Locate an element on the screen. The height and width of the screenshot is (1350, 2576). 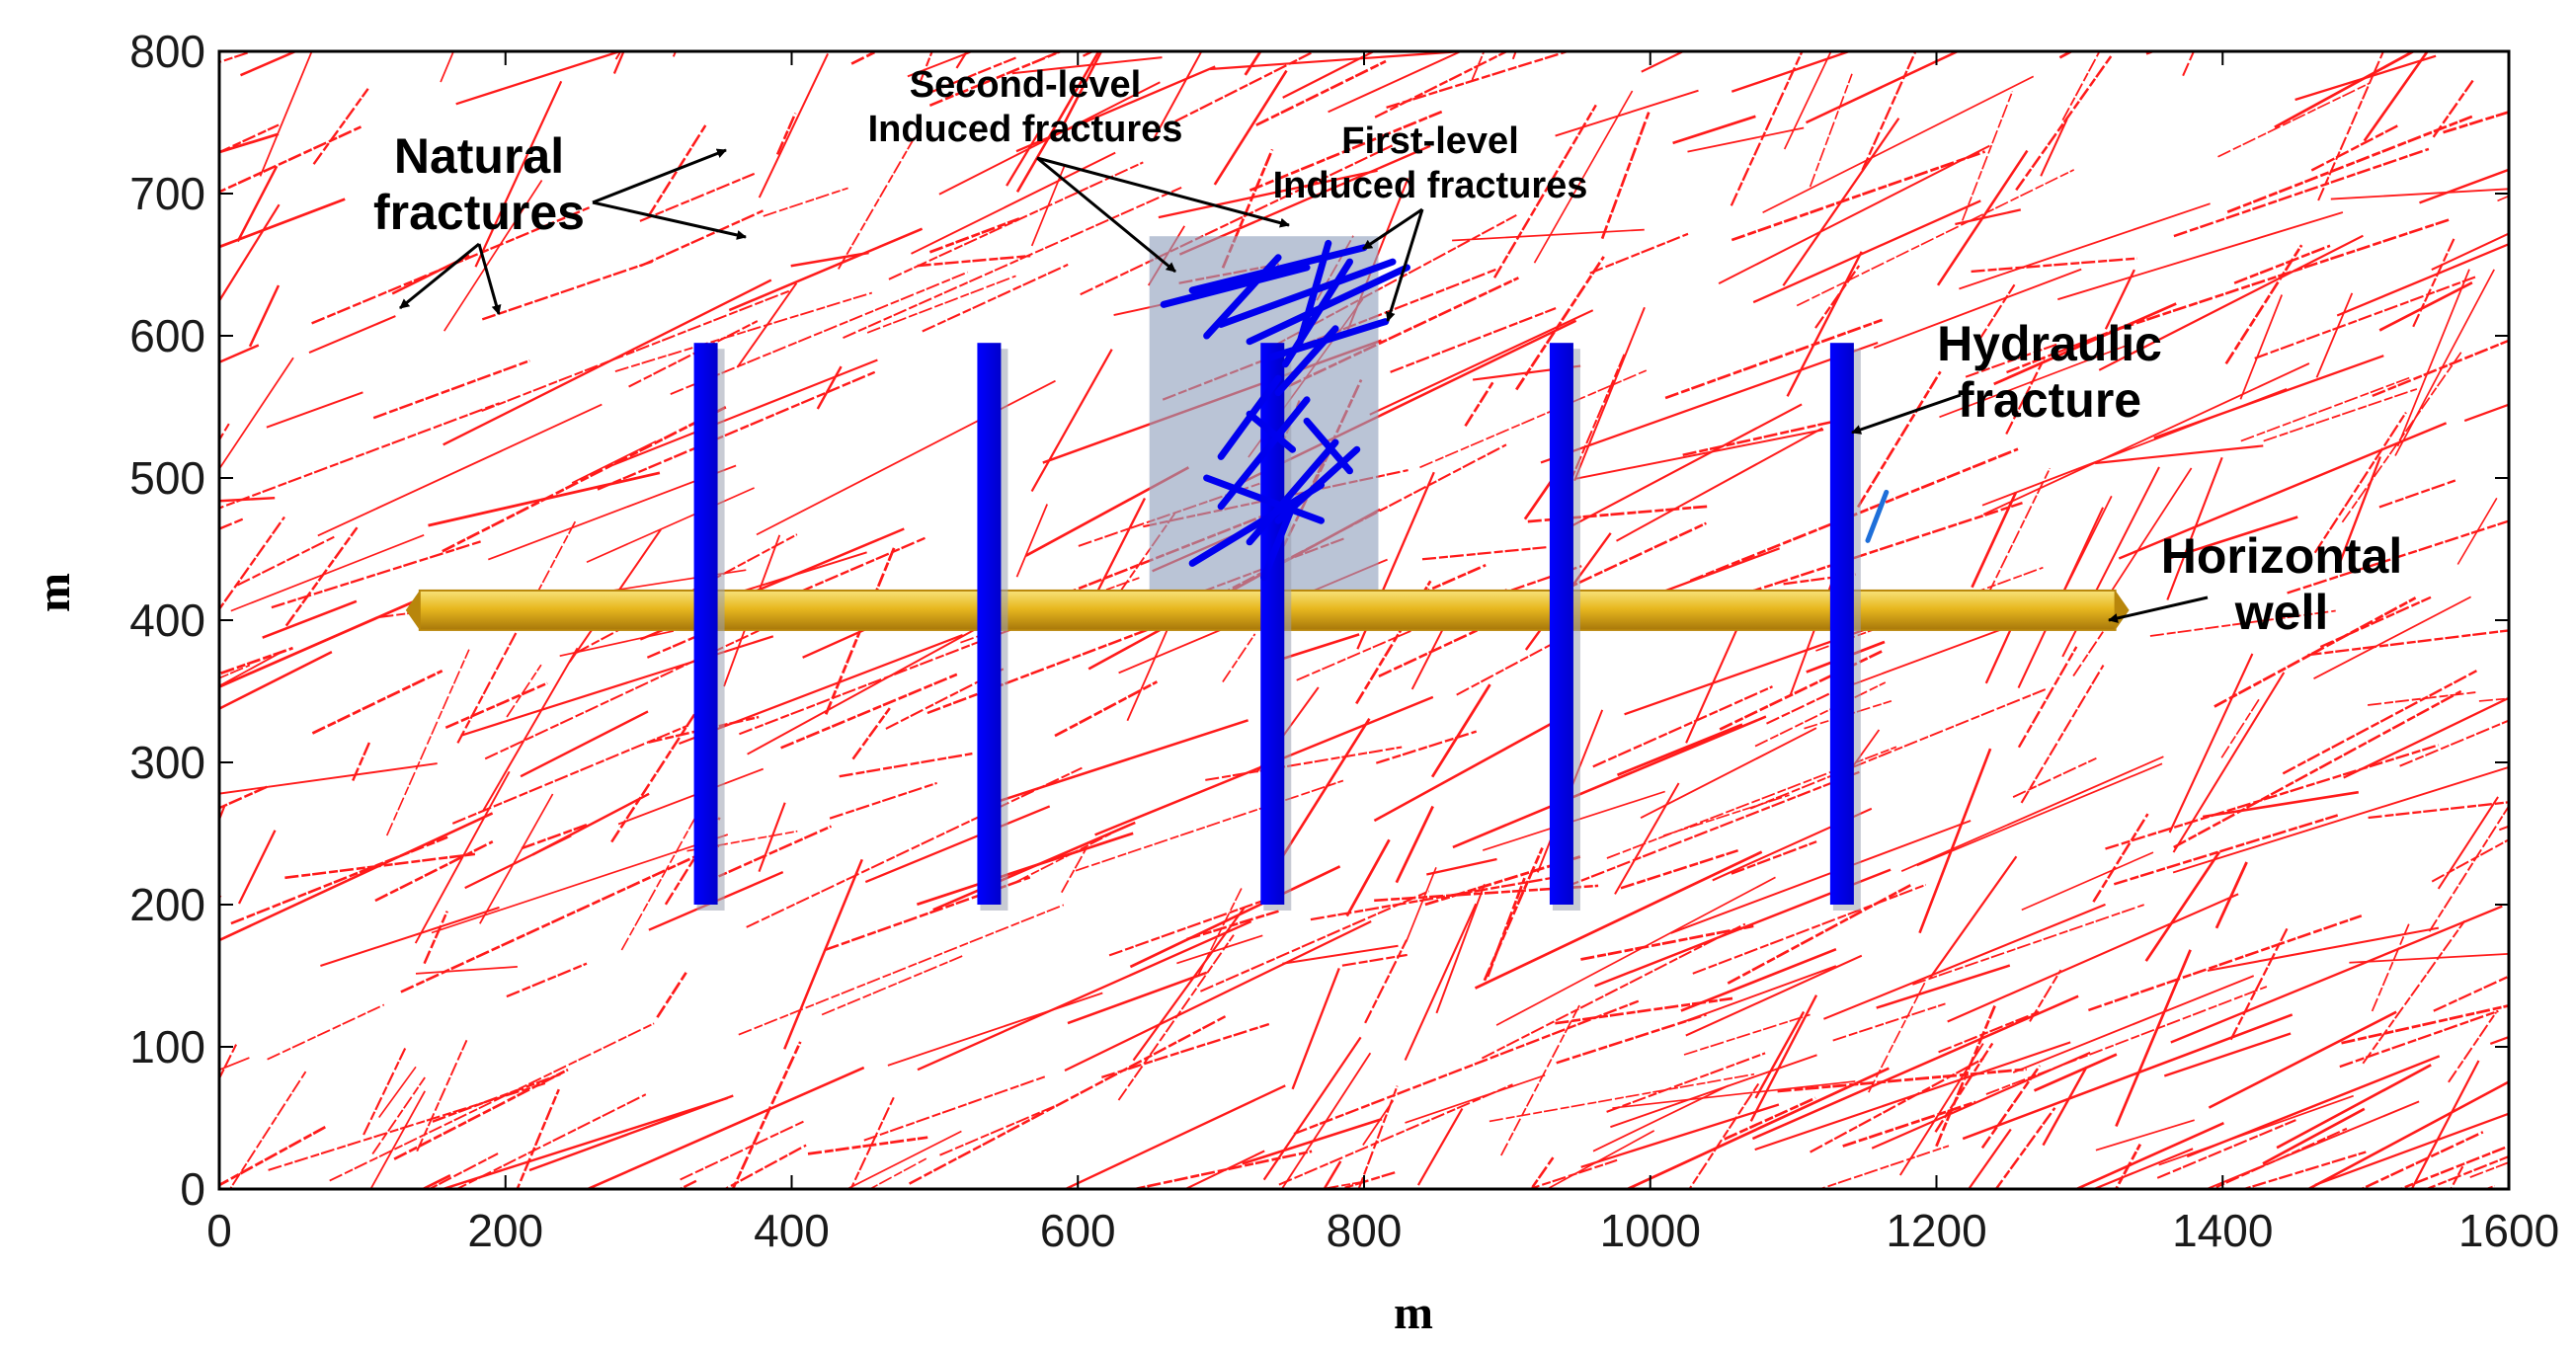
x-tick-label: 400 is located at coordinates (792, 1230).